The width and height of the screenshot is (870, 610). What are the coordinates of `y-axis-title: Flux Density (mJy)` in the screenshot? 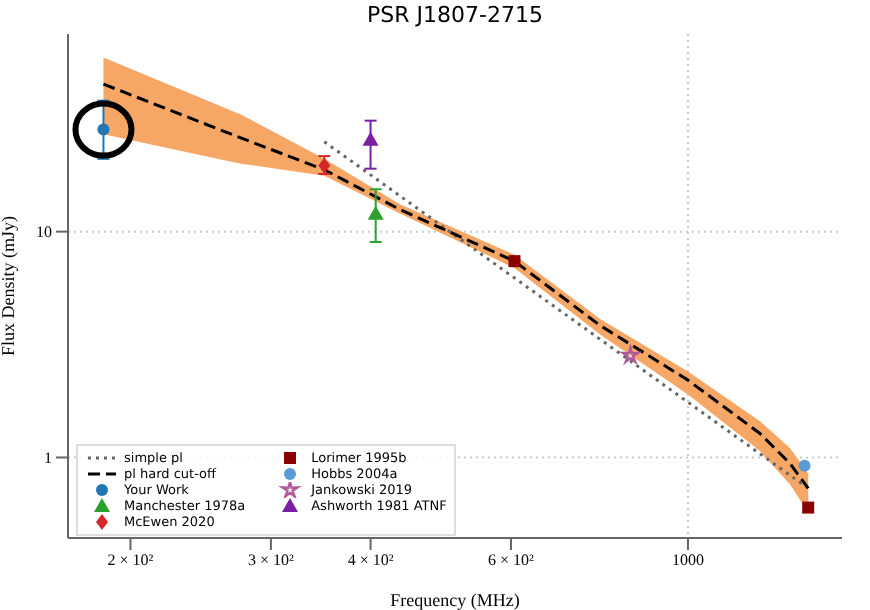 It's located at (9, 286).